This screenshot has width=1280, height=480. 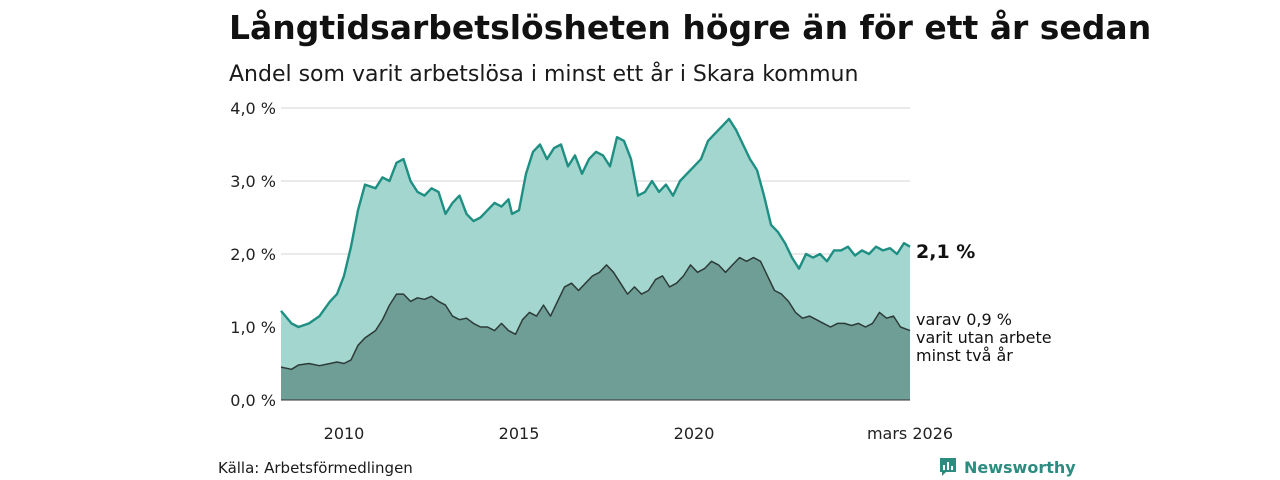 What do you see at coordinates (595, 313) in the screenshot?
I see `lower-series-line` at bounding box center [595, 313].